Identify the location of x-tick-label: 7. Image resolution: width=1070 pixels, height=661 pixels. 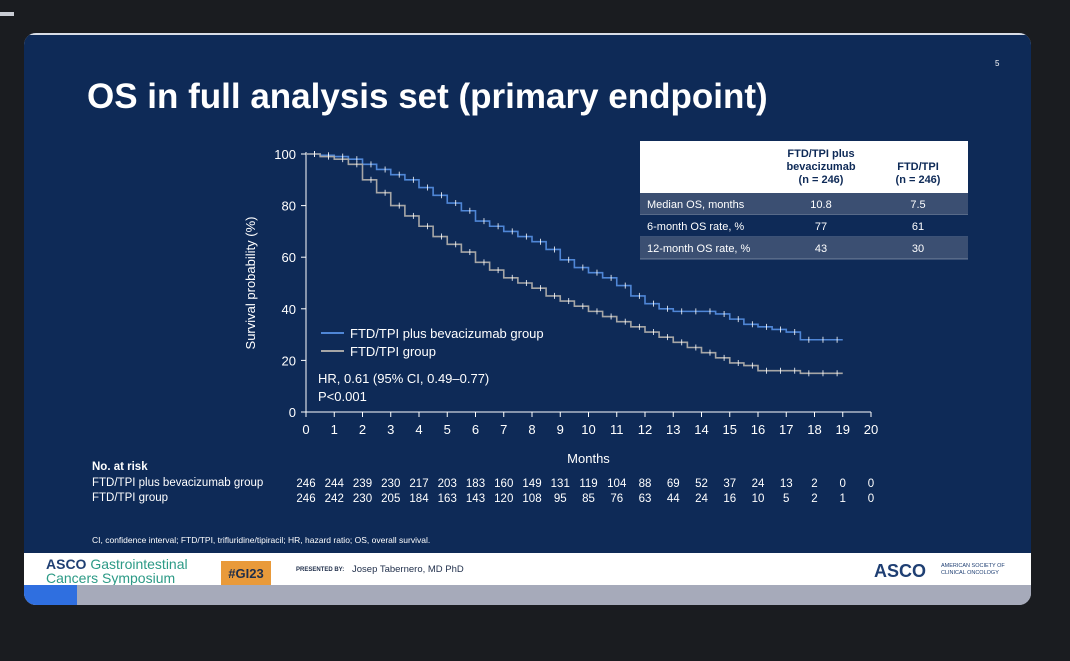
(503, 429).